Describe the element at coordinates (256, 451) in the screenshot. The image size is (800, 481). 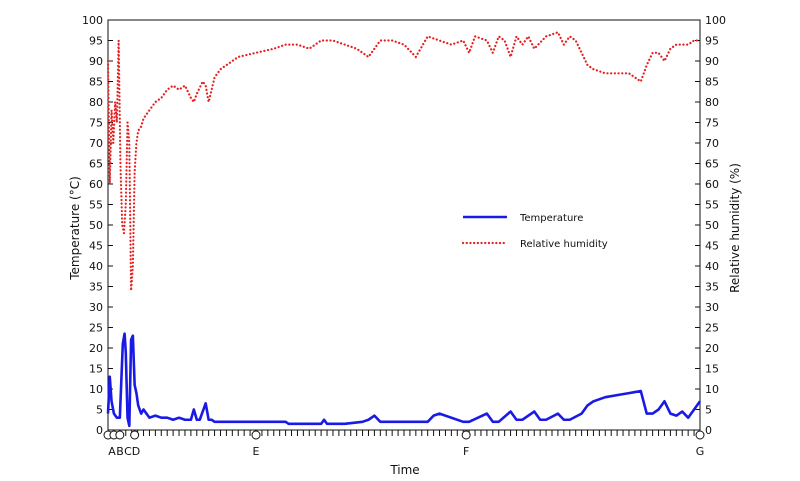
I see `x-marker-label-e: E` at that location.